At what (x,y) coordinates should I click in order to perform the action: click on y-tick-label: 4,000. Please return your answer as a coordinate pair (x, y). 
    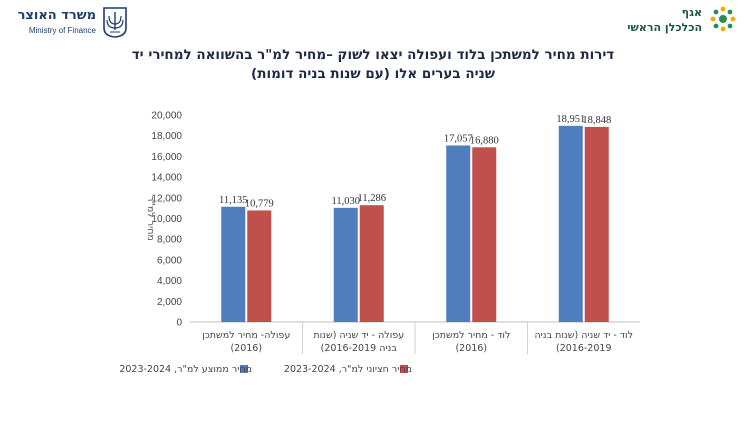
    Looking at the image, I should click on (169, 281).